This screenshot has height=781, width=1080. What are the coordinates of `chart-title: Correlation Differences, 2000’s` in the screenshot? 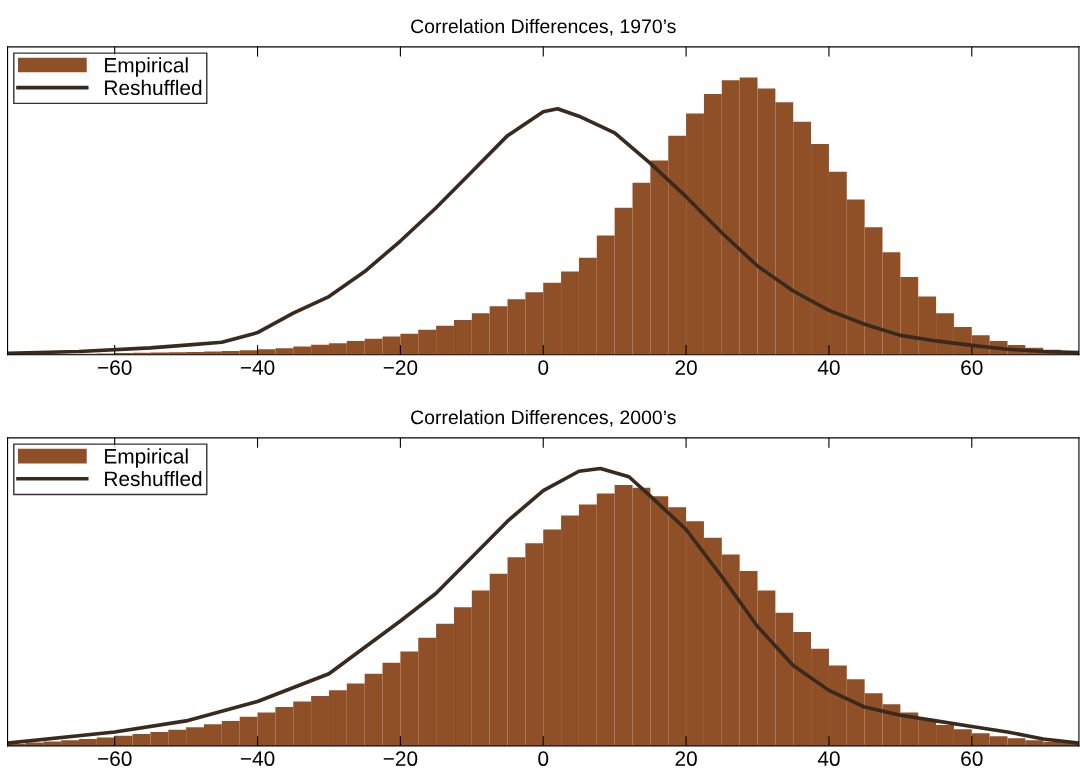 It's located at (543, 418).